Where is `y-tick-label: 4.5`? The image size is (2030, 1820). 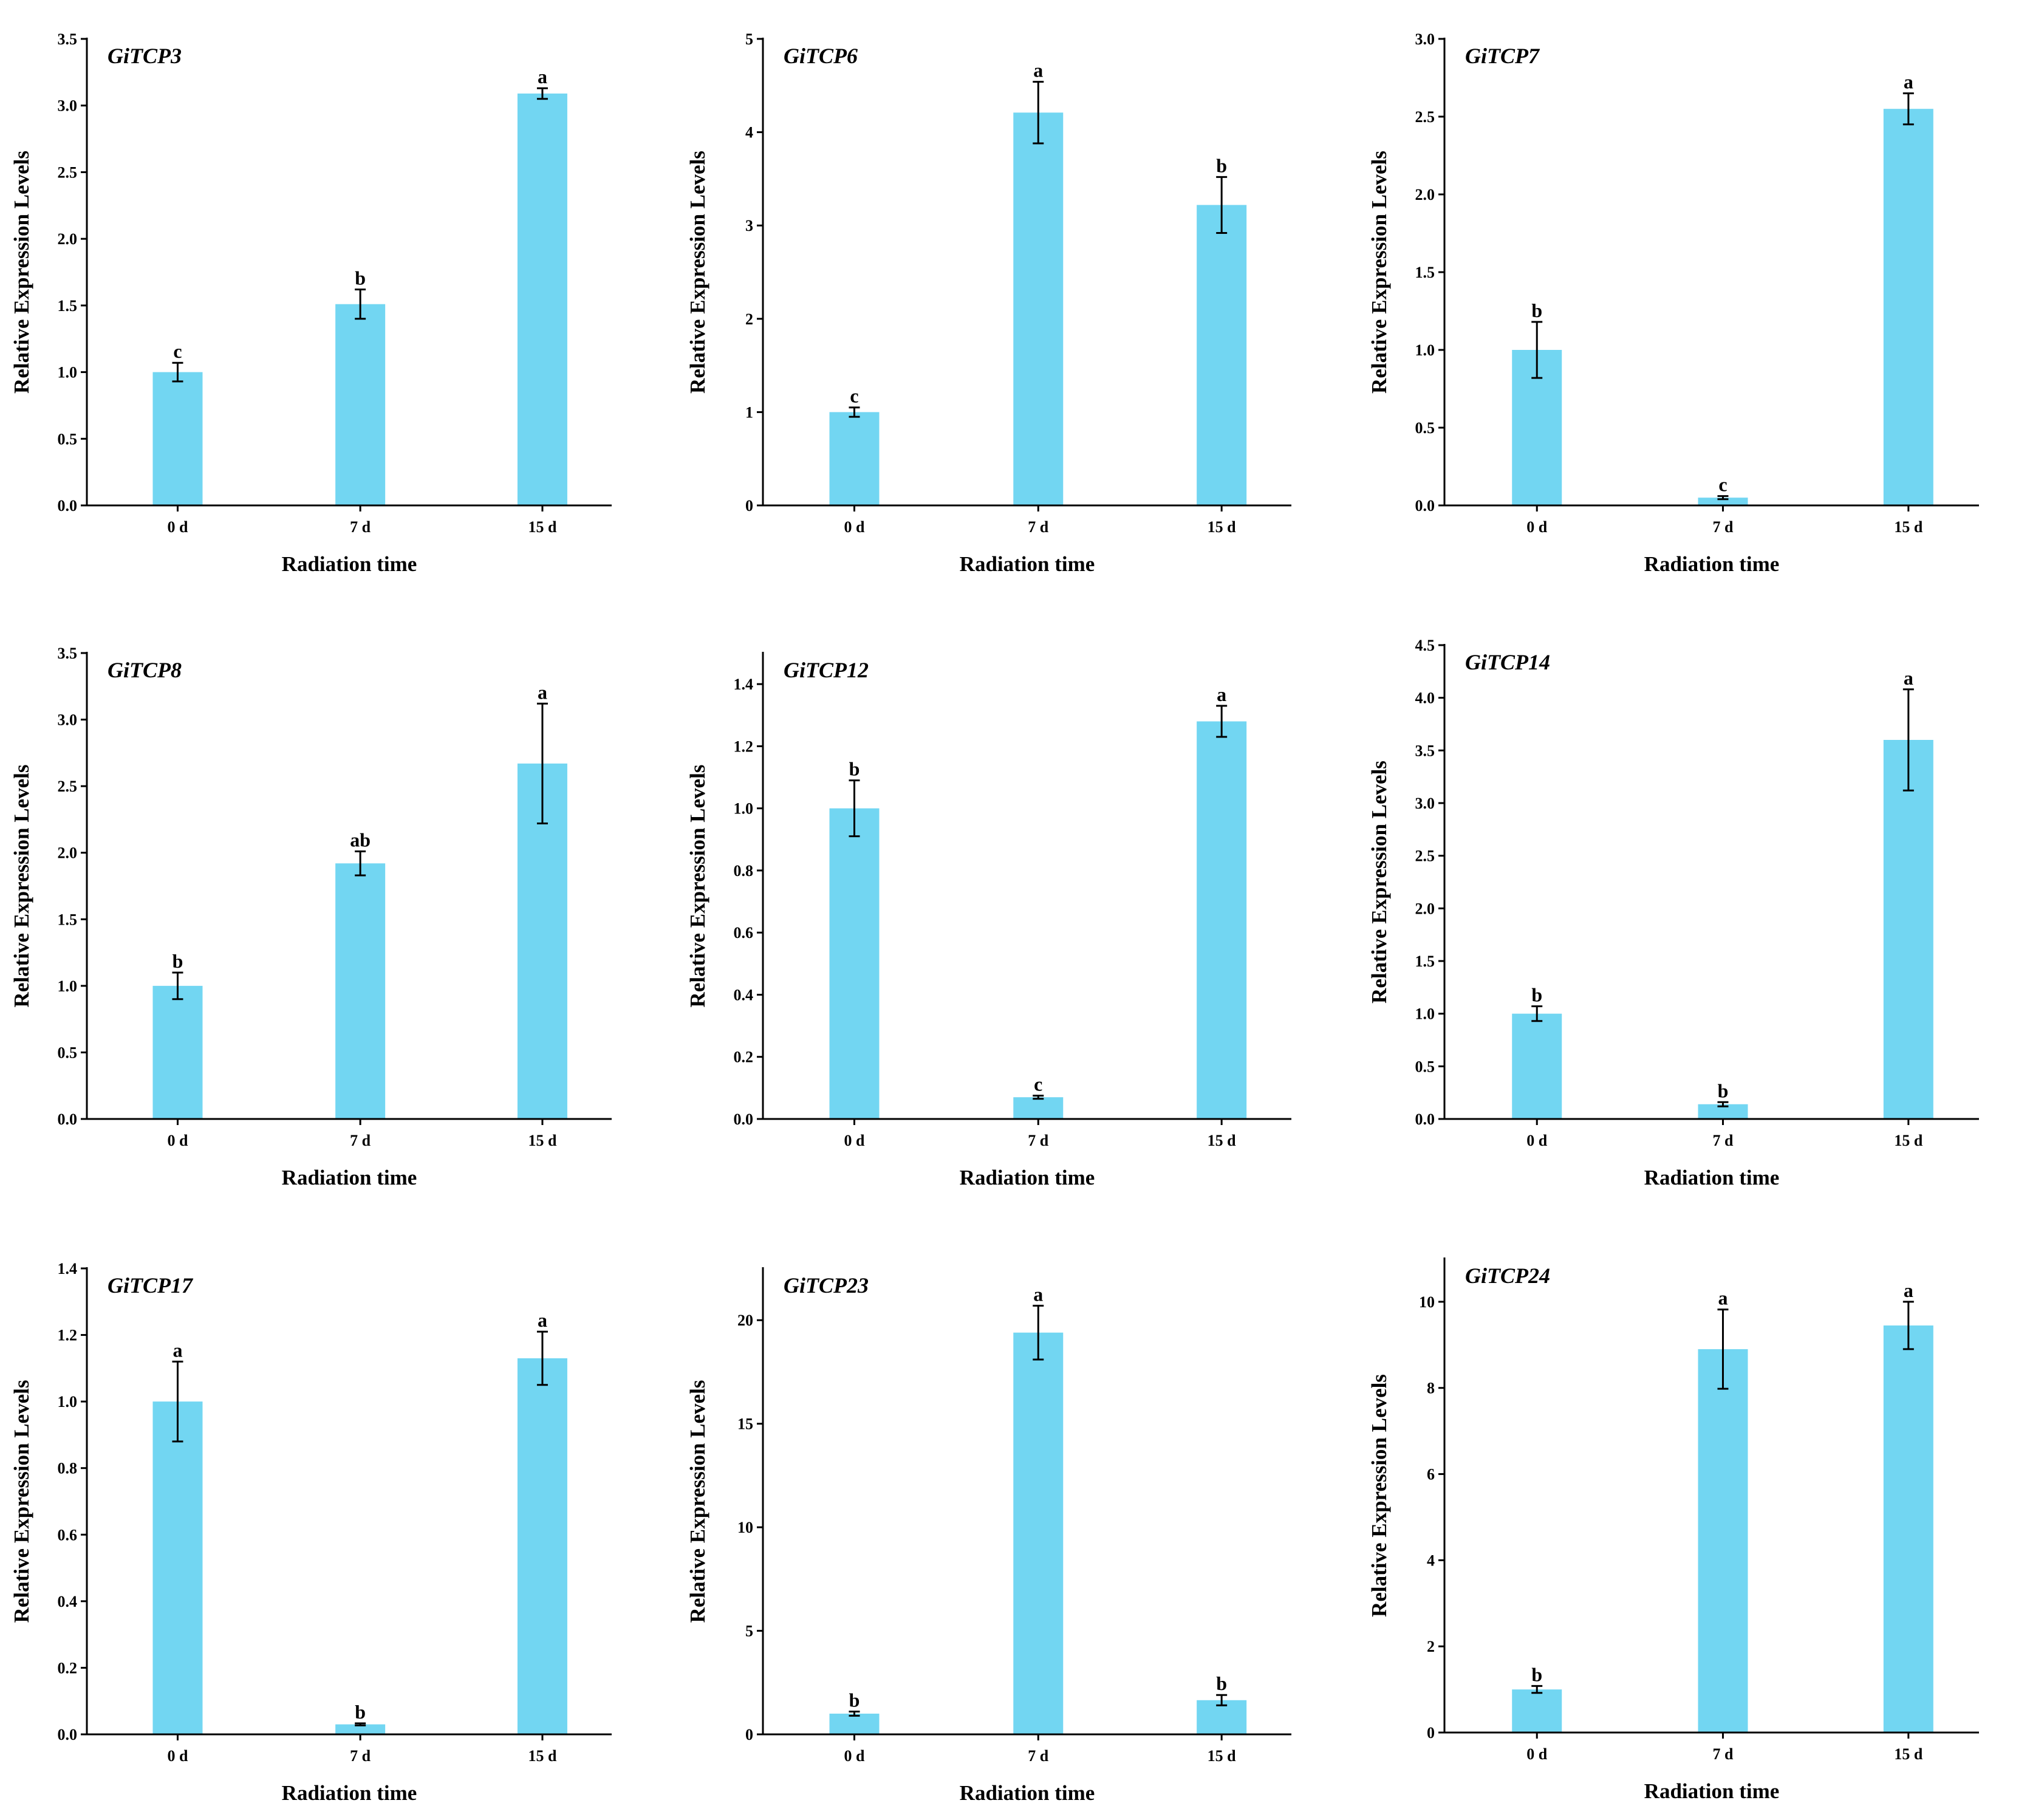
y-tick-label: 4.5 is located at coordinates (1425, 645).